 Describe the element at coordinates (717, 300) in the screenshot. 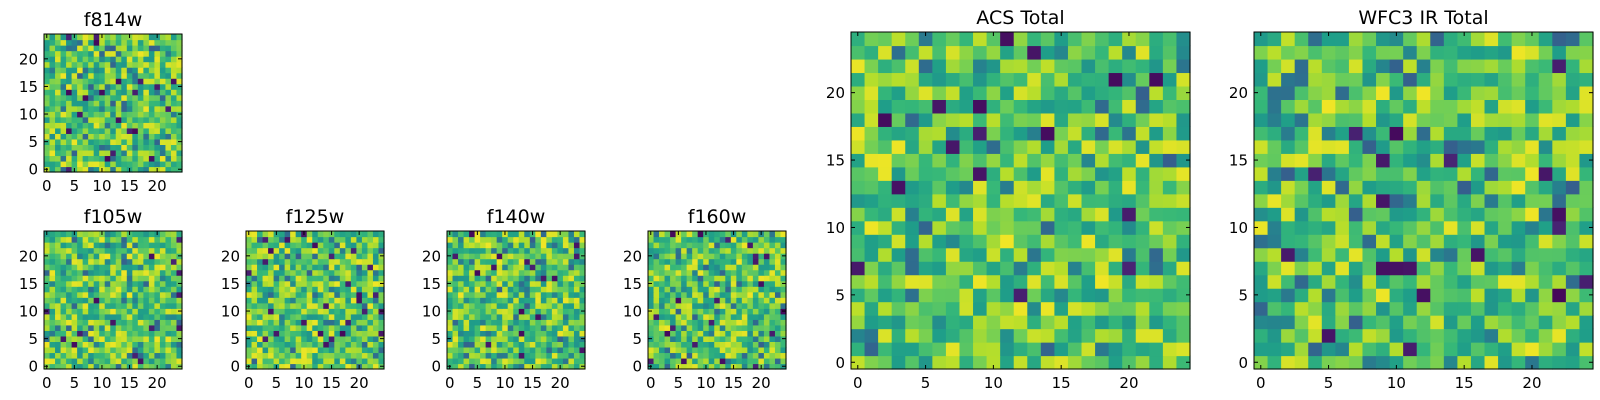

I see `heatmap-cells` at that location.